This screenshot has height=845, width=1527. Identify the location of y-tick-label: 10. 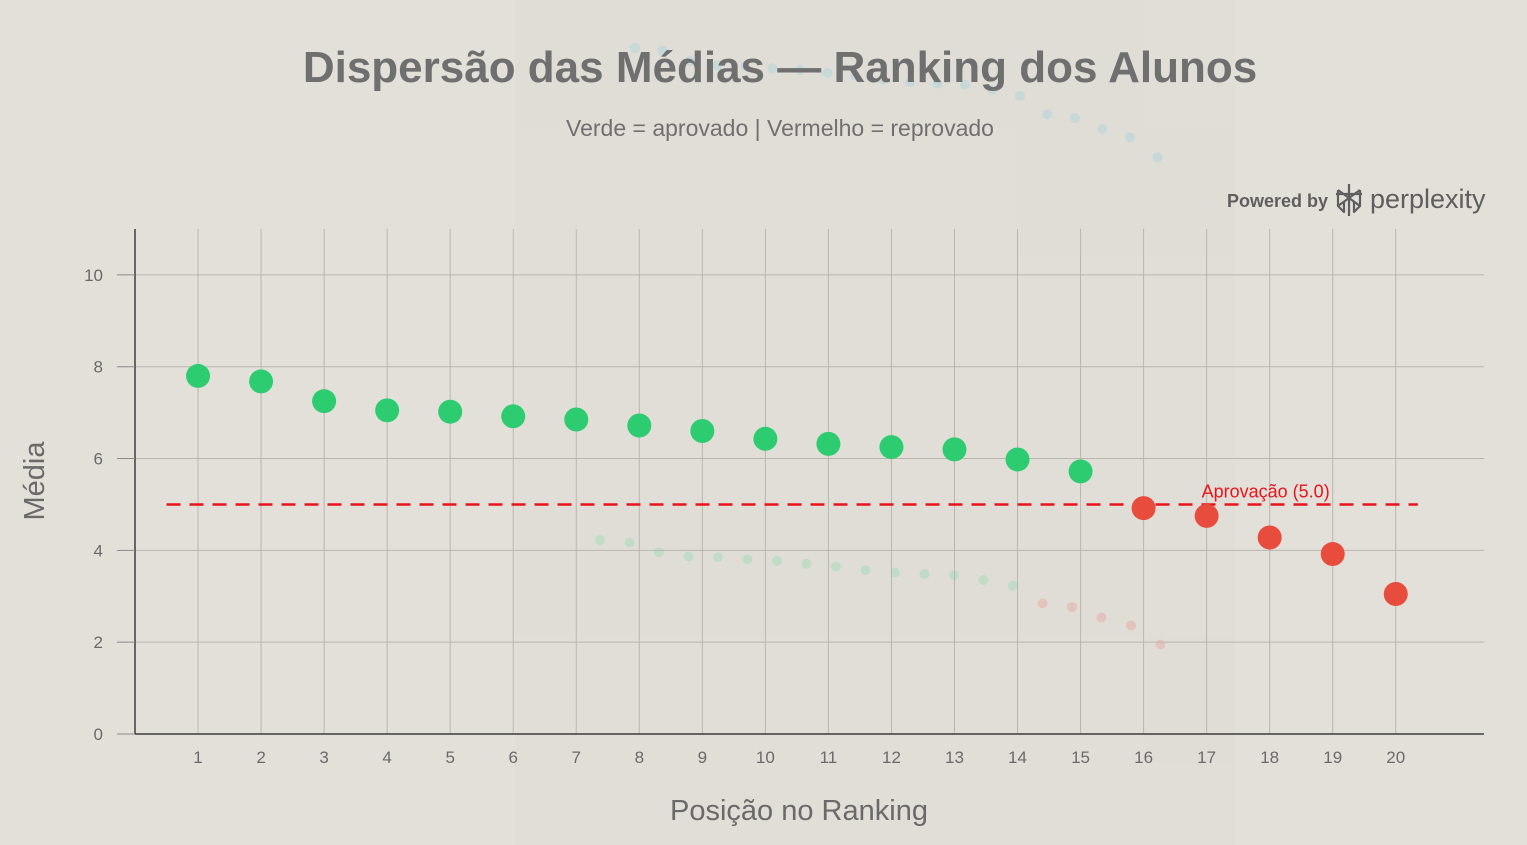
(93, 275).